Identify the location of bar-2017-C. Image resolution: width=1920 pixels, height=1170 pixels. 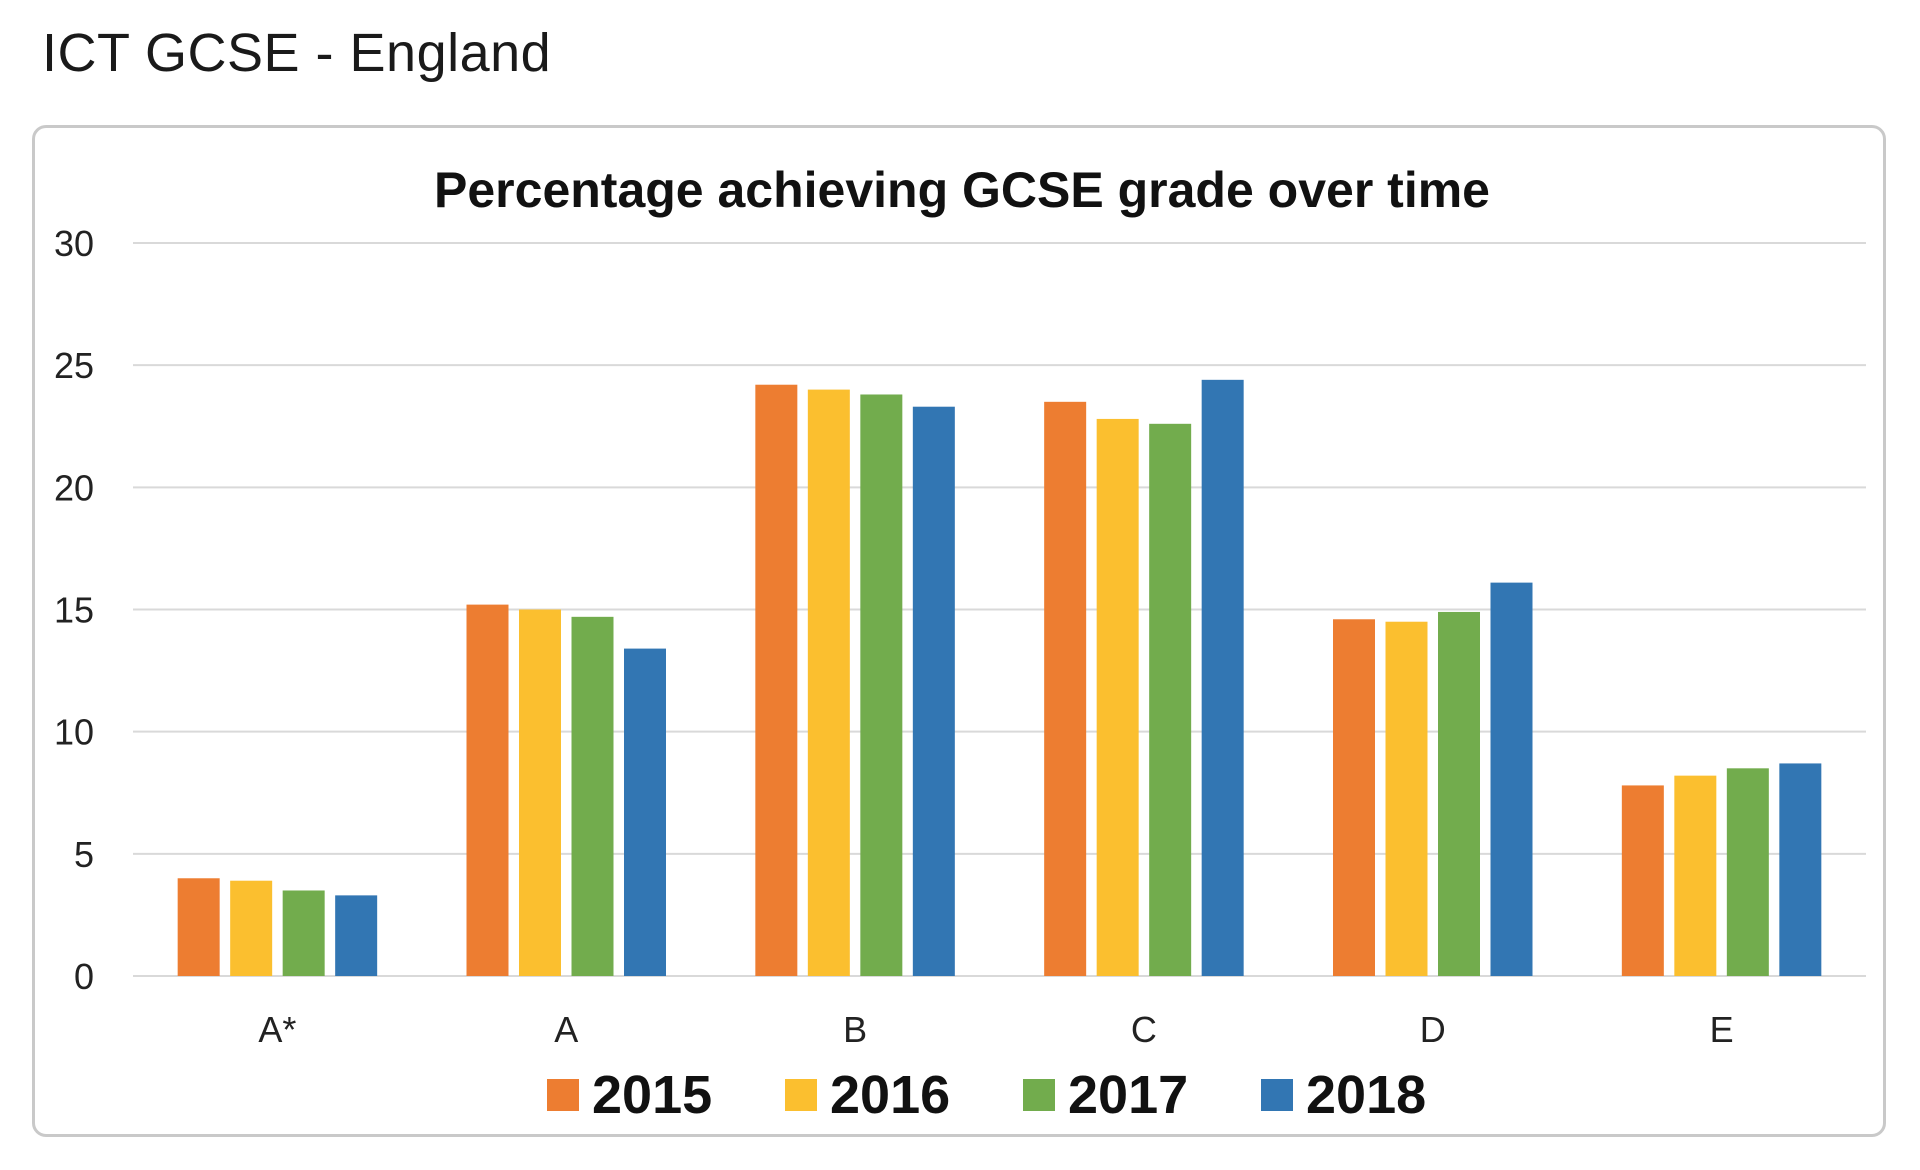
(1170, 700).